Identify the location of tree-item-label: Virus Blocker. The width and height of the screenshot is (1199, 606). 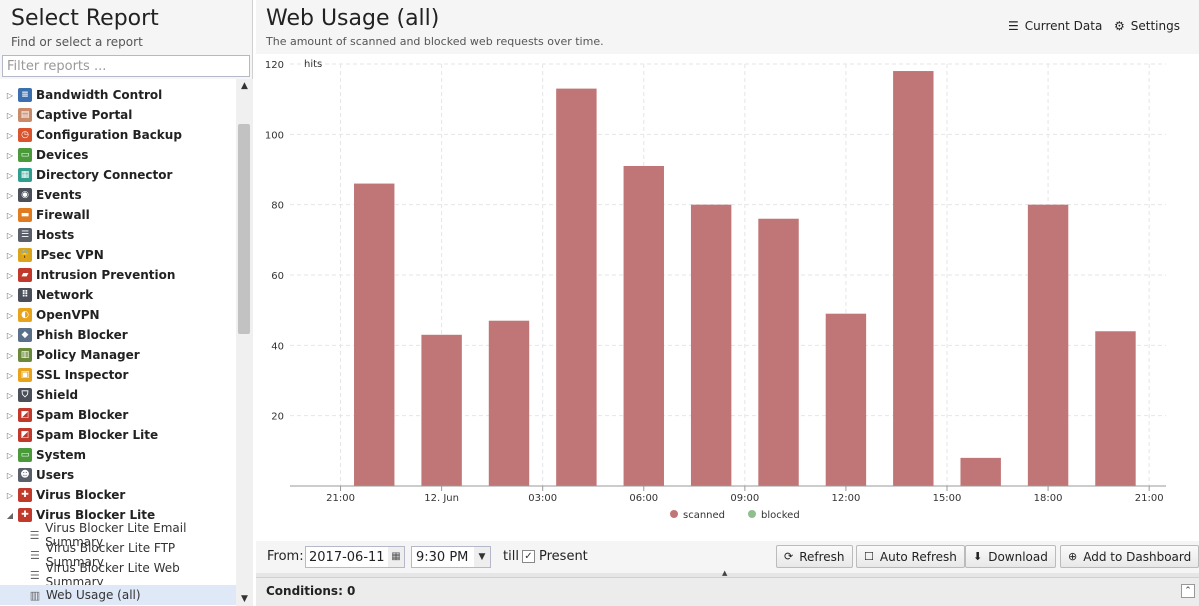
(81, 495).